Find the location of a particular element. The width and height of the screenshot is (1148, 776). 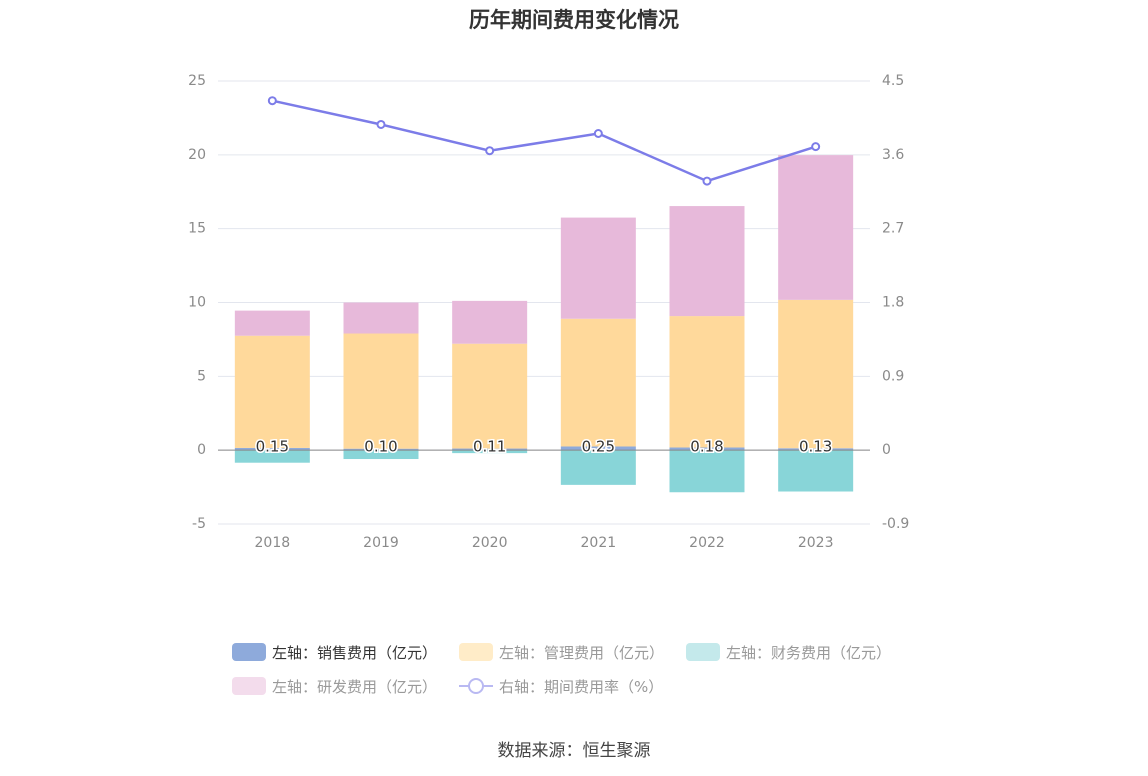

left-axis-tick-label: 25 is located at coordinates (197, 81).